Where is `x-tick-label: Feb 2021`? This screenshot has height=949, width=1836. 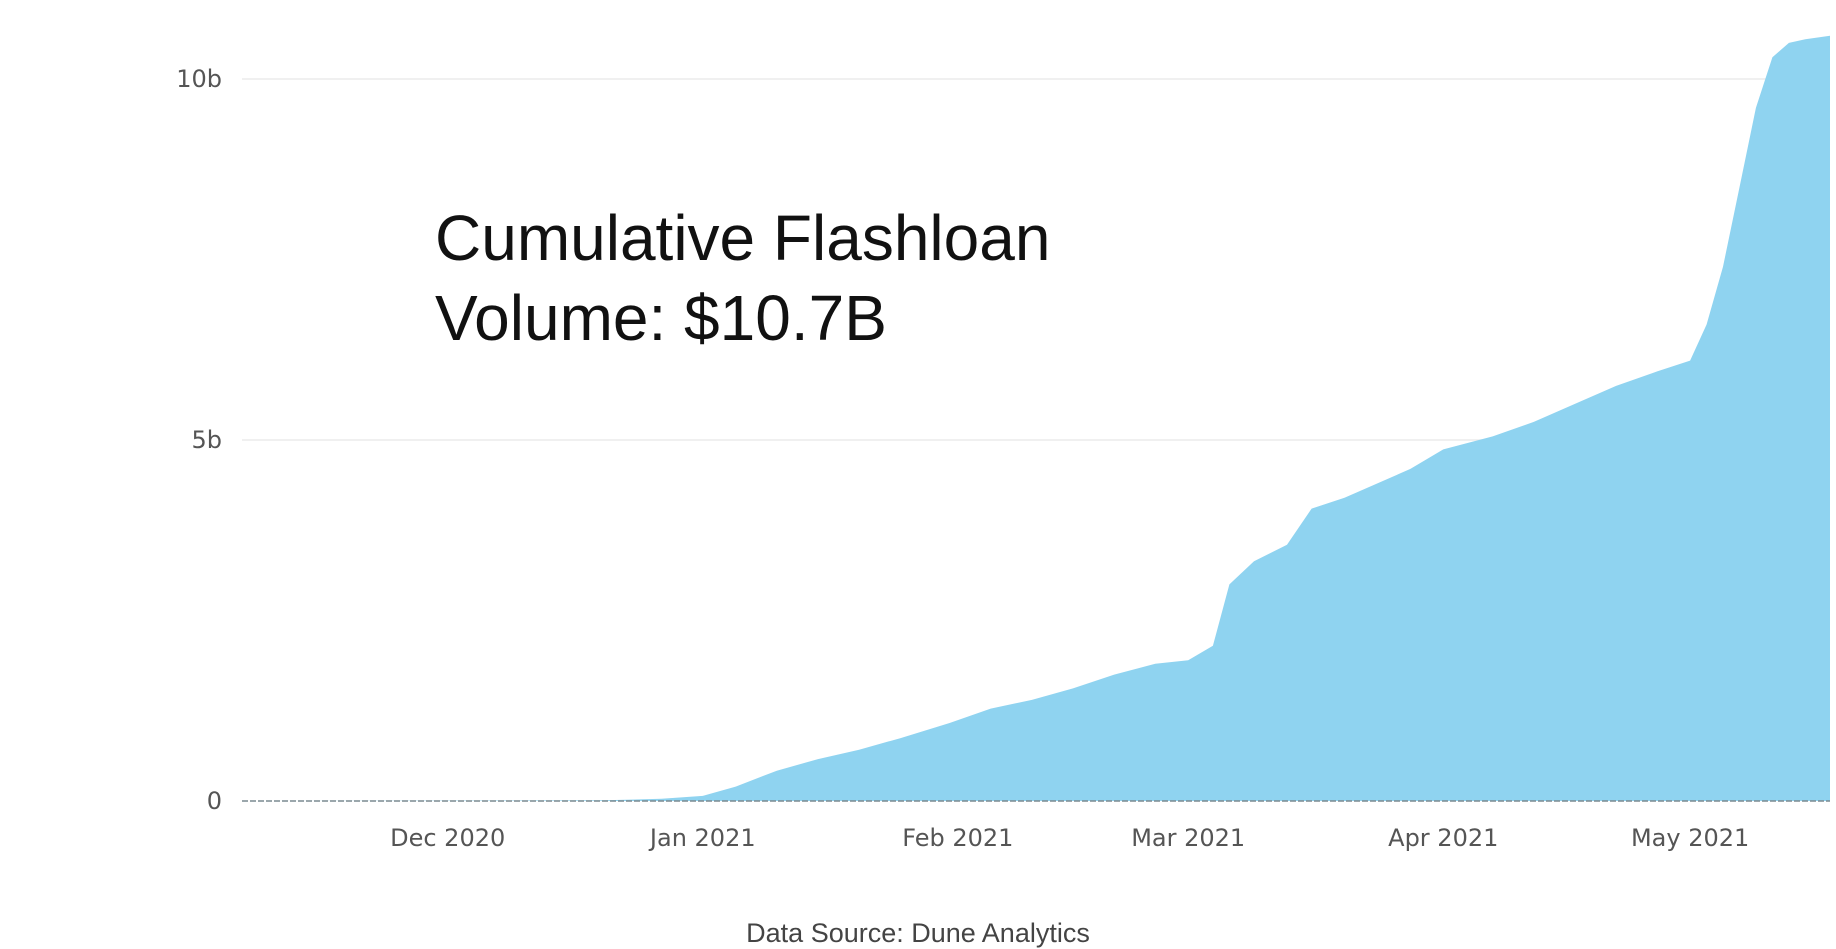 x-tick-label: Feb 2021 is located at coordinates (957, 838).